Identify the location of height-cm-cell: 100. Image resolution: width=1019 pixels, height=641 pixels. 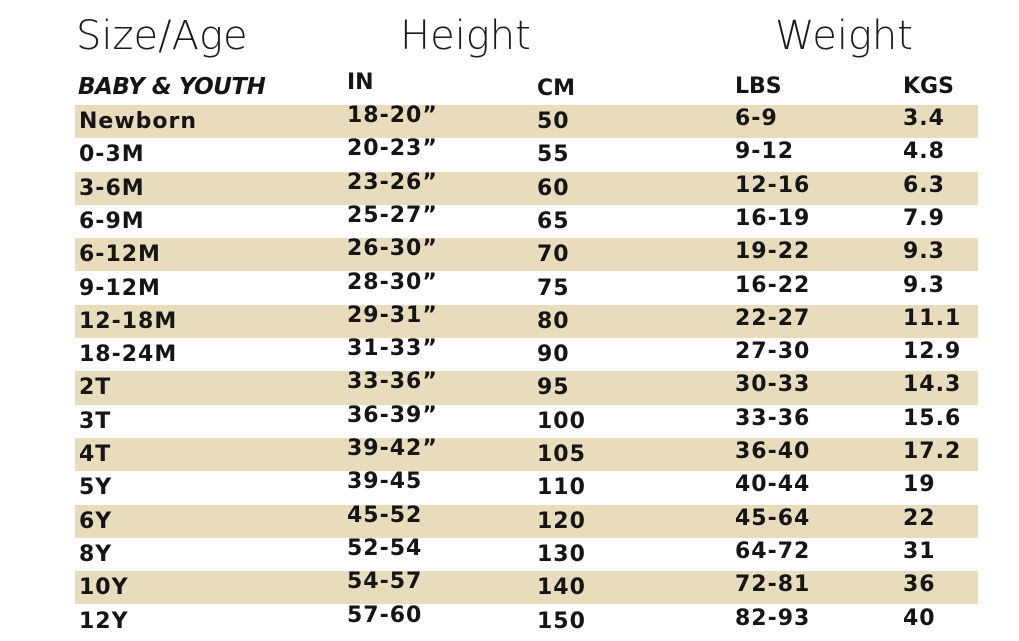
(561, 421).